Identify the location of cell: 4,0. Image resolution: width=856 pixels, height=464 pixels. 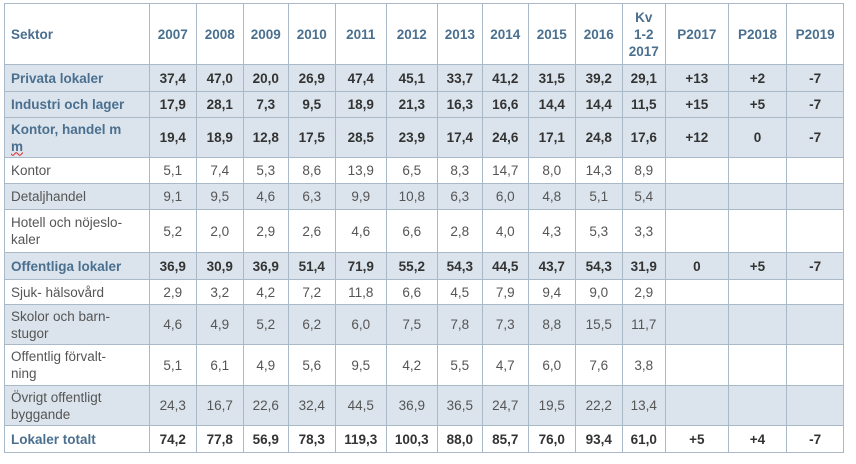
(505, 231).